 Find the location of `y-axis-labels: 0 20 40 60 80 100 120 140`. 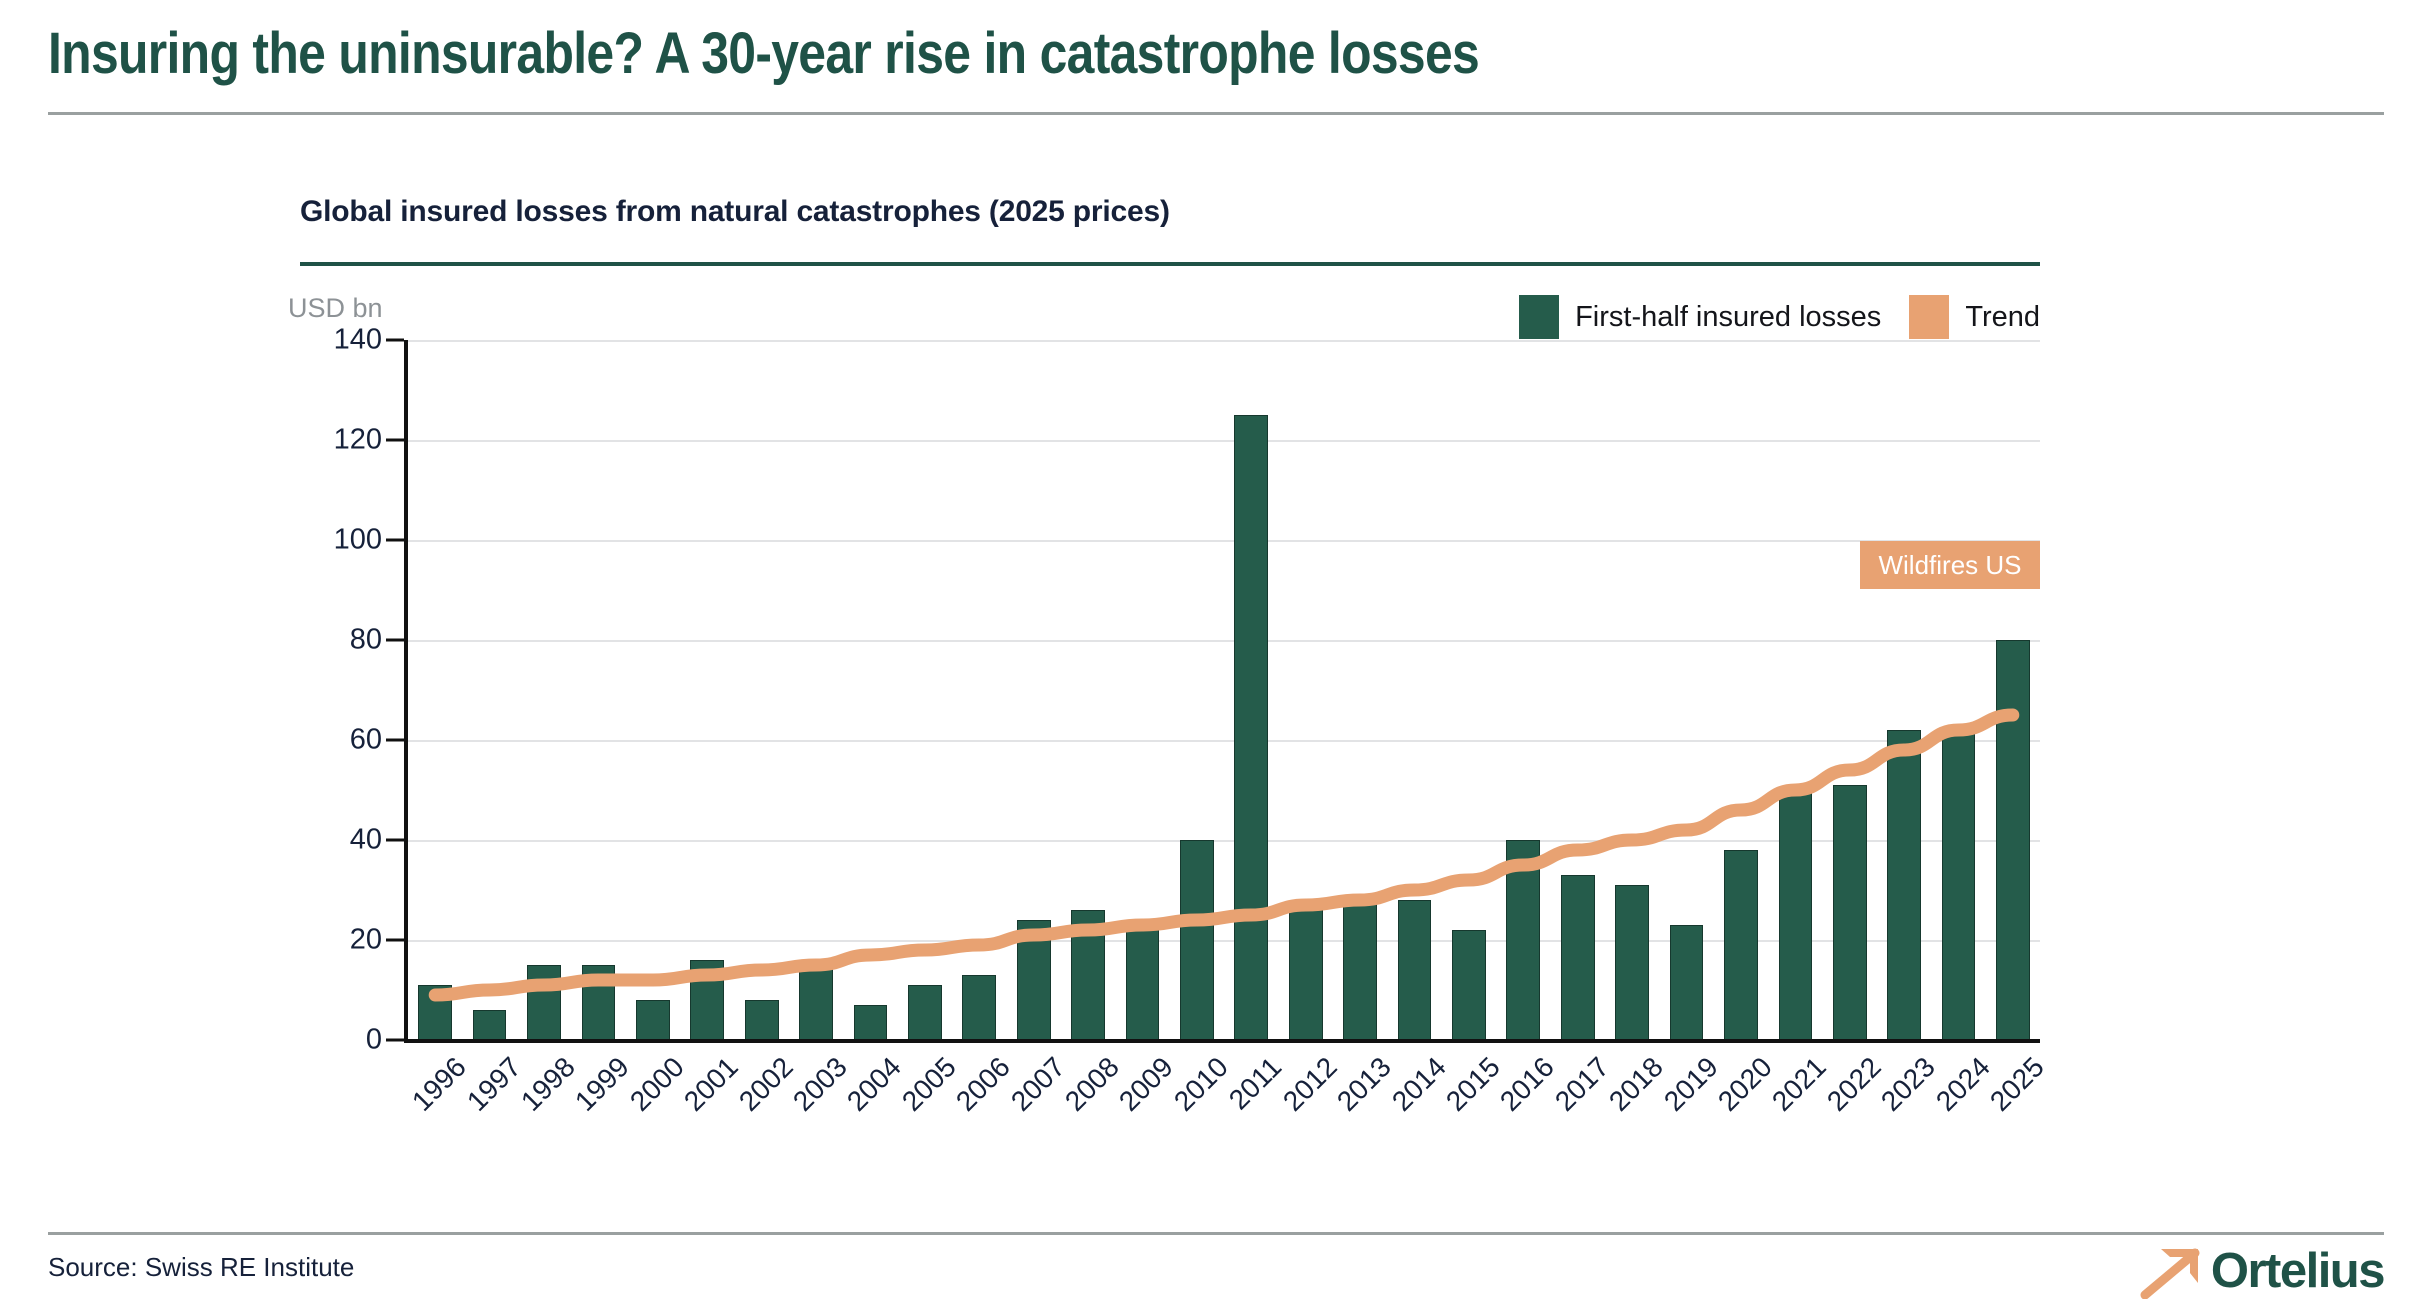

y-axis-labels: 0 20 40 60 80 100 120 140 is located at coordinates (352, 690).